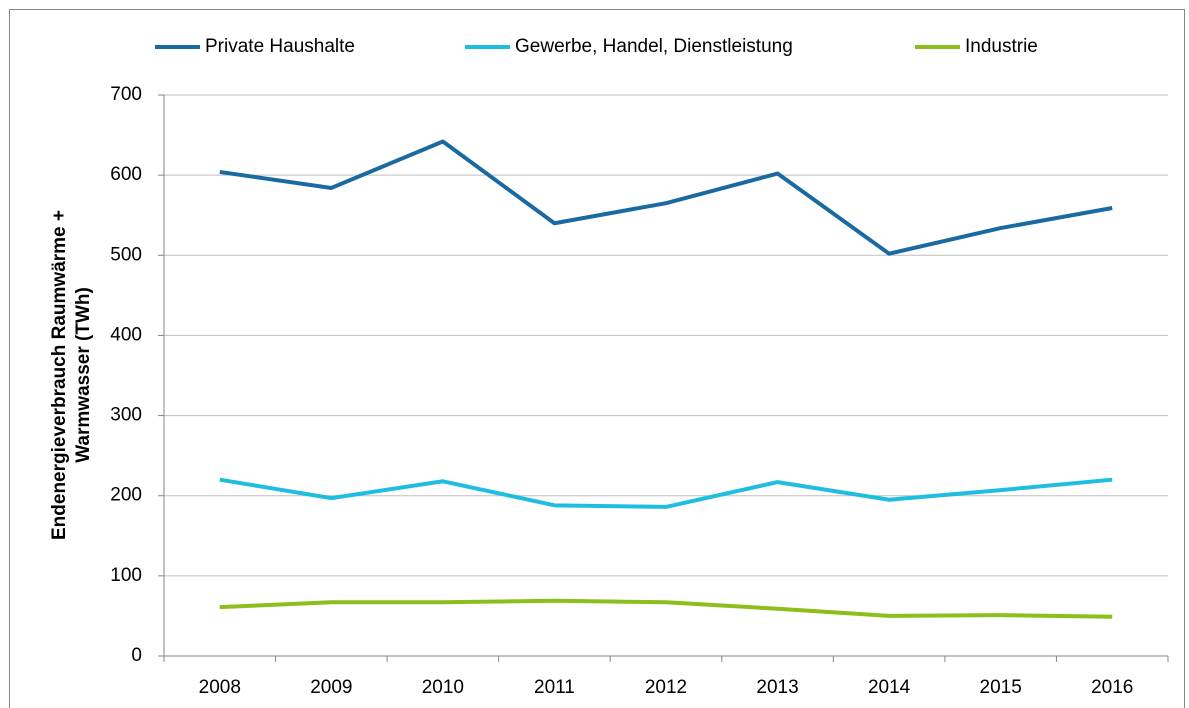 The width and height of the screenshot is (1189, 708). What do you see at coordinates (126, 415) in the screenshot?
I see `y-tick-label: 300` at bounding box center [126, 415].